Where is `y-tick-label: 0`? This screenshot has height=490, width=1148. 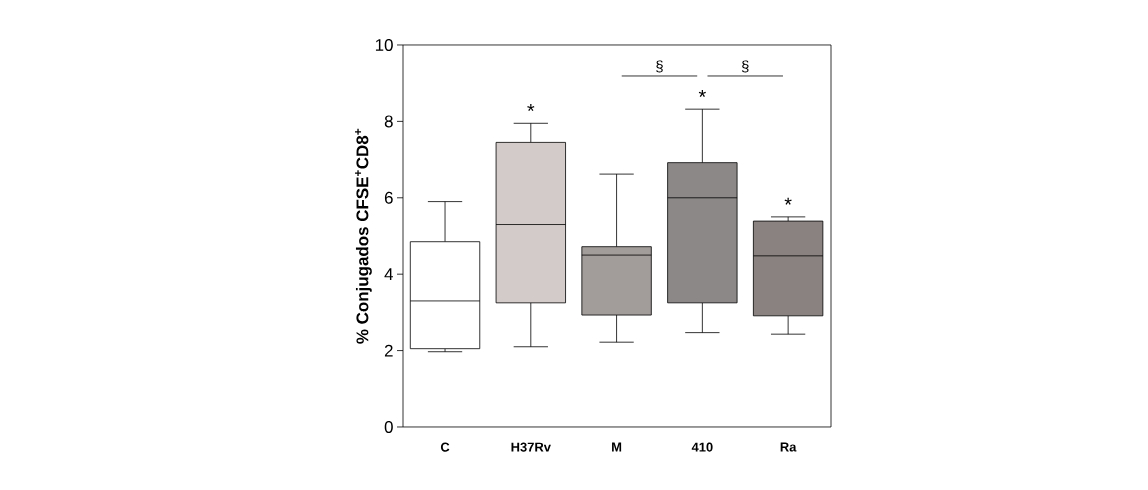
y-tick-label: 0 is located at coordinates (388, 426).